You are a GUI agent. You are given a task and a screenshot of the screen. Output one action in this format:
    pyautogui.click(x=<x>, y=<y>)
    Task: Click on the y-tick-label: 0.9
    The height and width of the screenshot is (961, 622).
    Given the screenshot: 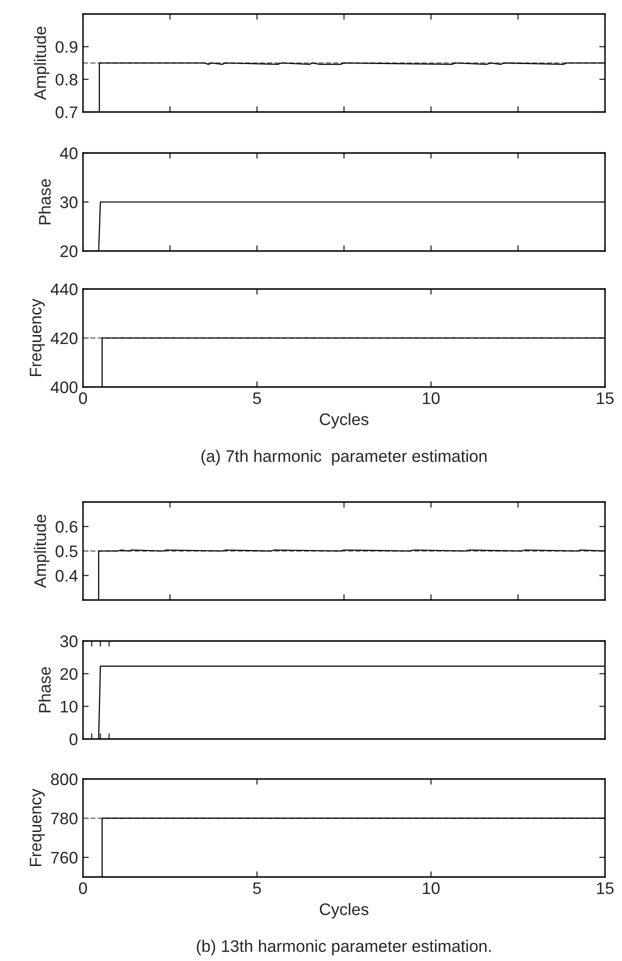 What is the action you would take?
    pyautogui.click(x=67, y=47)
    